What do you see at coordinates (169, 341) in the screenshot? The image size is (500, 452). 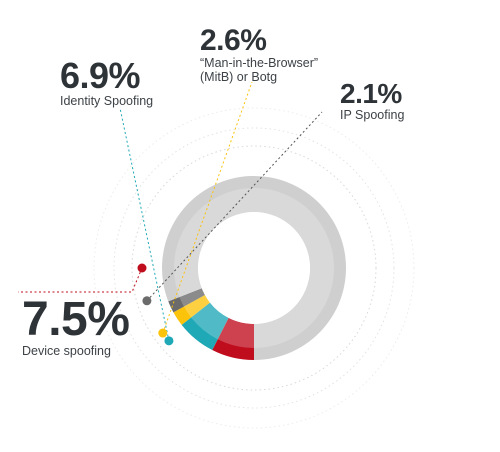 I see `leader-dot-identity` at bounding box center [169, 341].